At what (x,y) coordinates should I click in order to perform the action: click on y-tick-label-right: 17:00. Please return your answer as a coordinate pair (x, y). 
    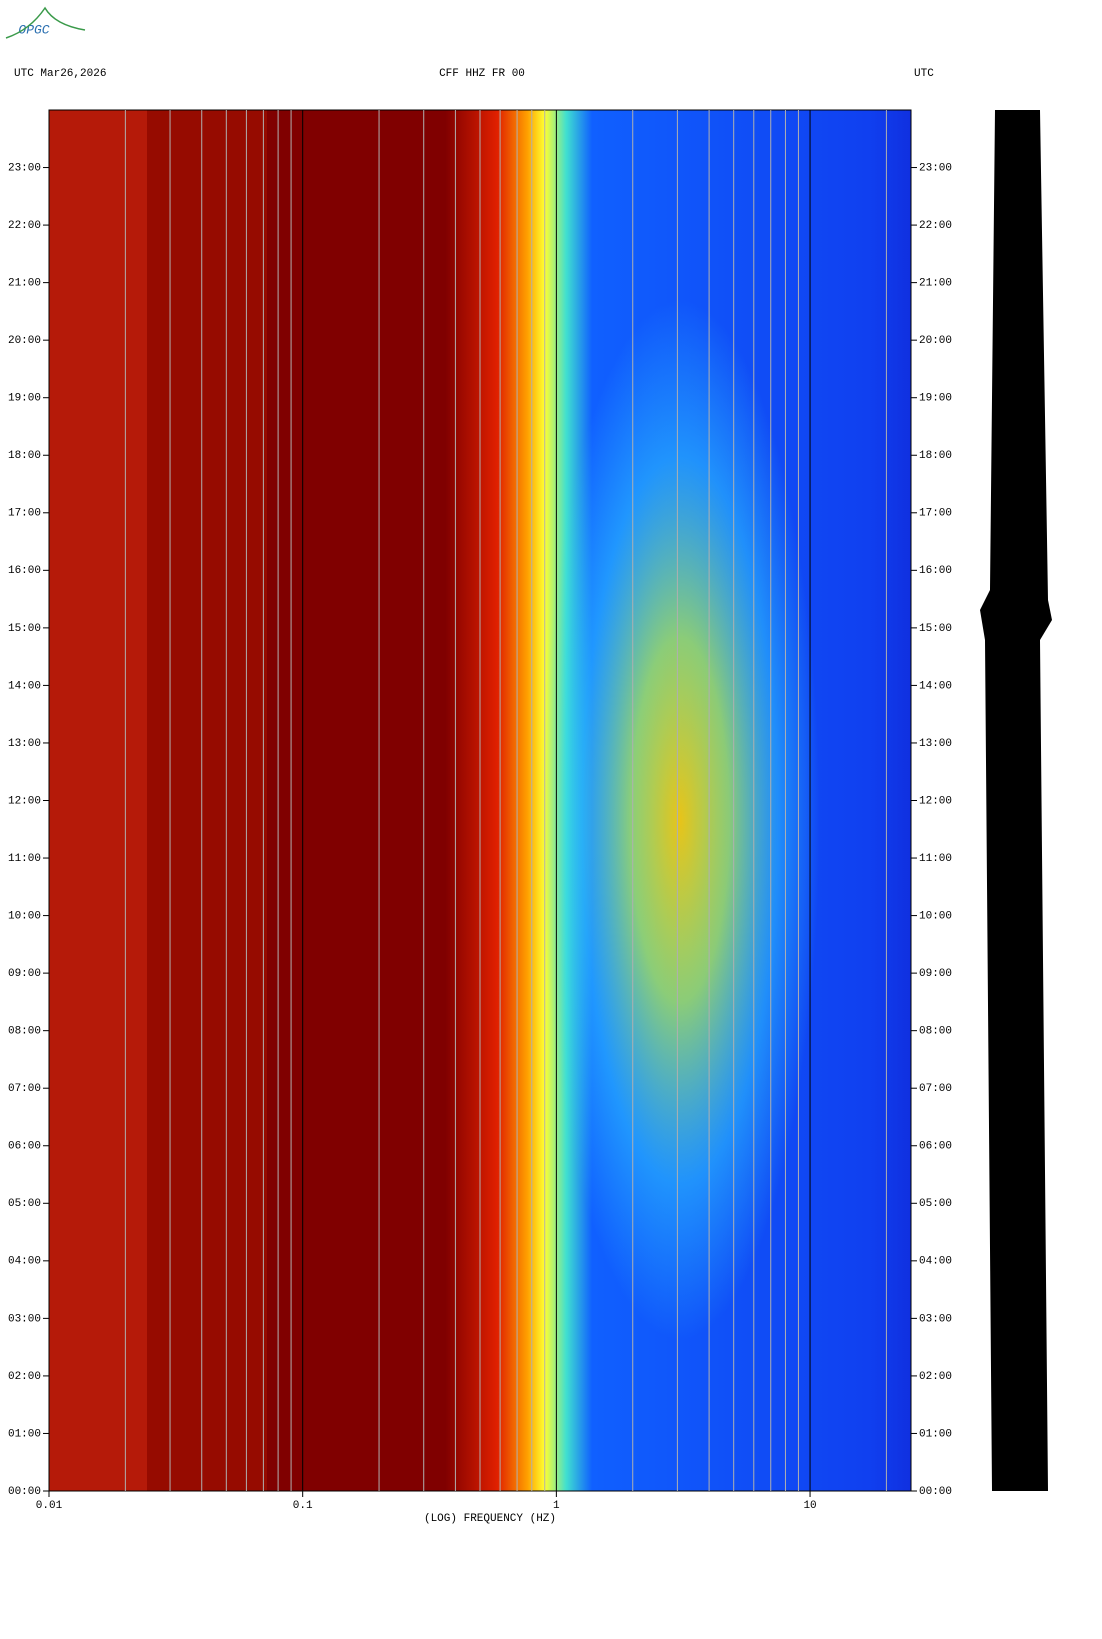
    Looking at the image, I should click on (935, 514).